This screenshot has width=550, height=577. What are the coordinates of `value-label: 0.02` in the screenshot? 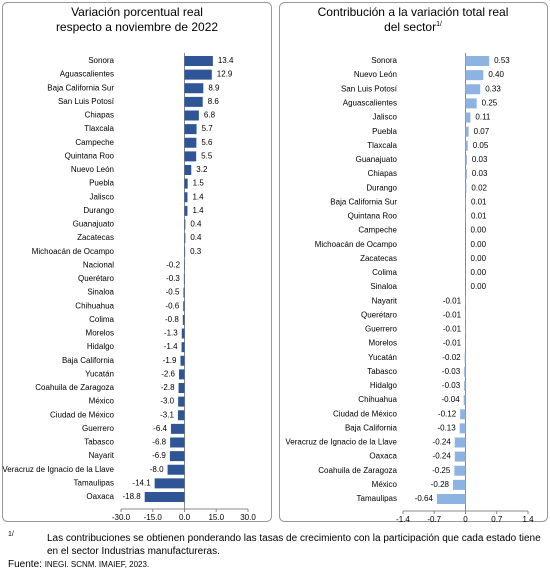 It's located at (479, 187).